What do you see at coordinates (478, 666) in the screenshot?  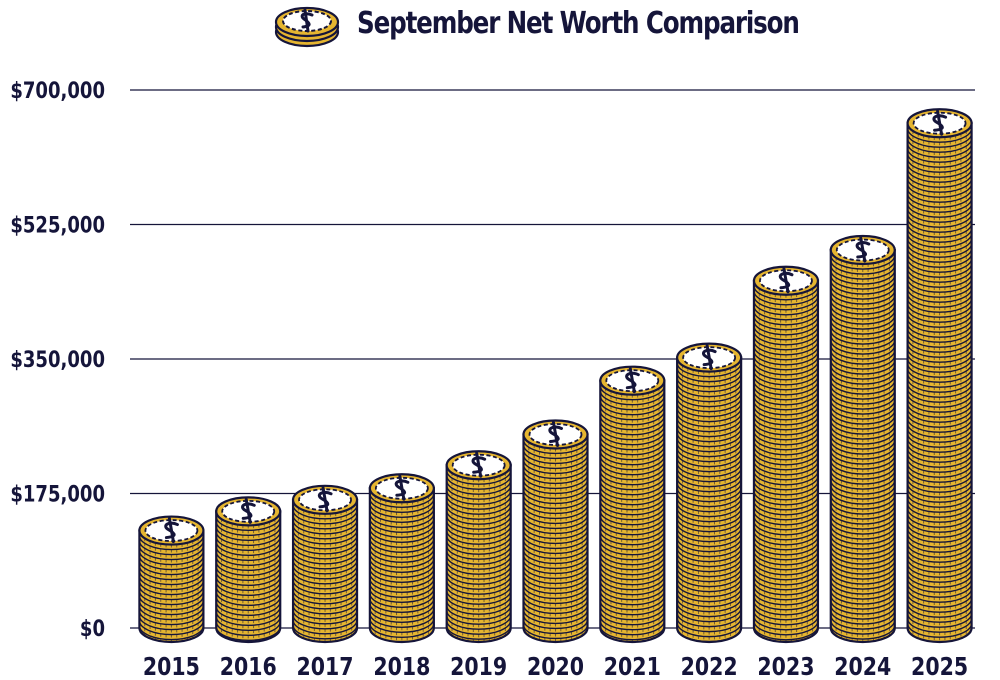 I see `x-tick-label: 2019` at bounding box center [478, 666].